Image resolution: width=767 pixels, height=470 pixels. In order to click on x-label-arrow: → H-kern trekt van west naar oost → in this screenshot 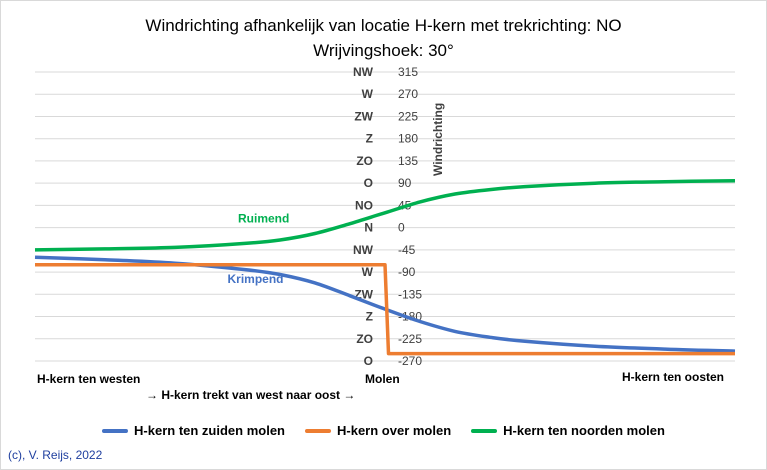, I will do `click(251, 395)`.